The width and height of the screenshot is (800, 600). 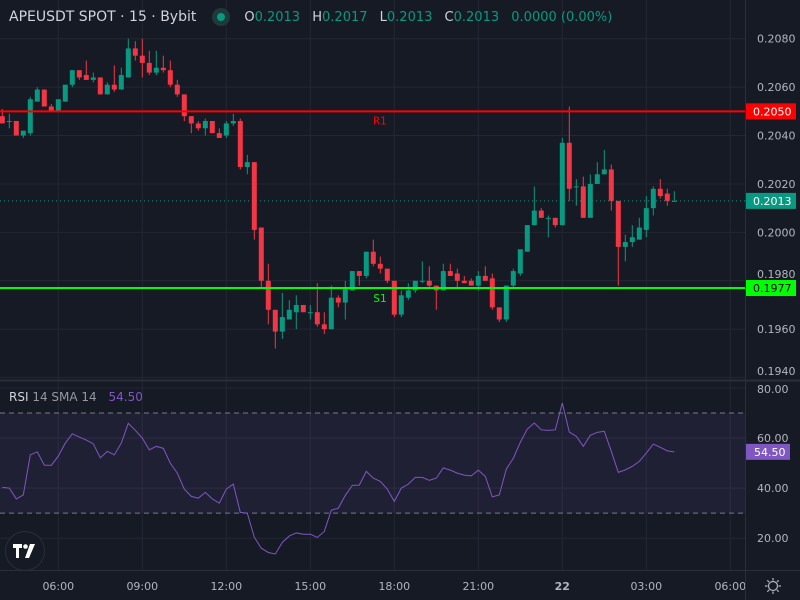 I want to click on rsi-tick-label: 80.00, so click(x=773, y=389).